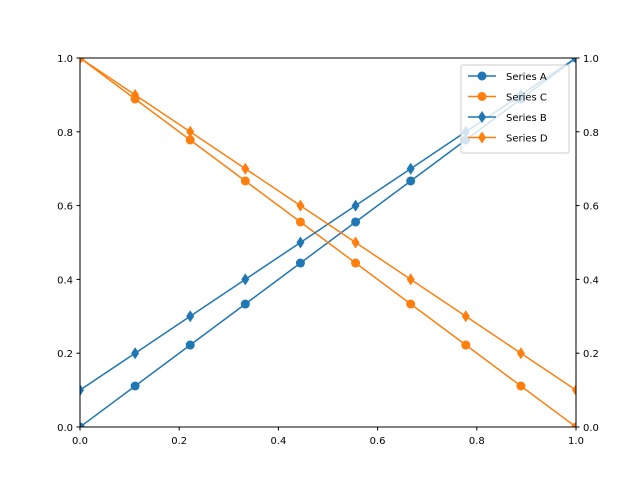  Describe the element at coordinates (576, 441) in the screenshot. I see `x-tick-label: 1.0` at that location.